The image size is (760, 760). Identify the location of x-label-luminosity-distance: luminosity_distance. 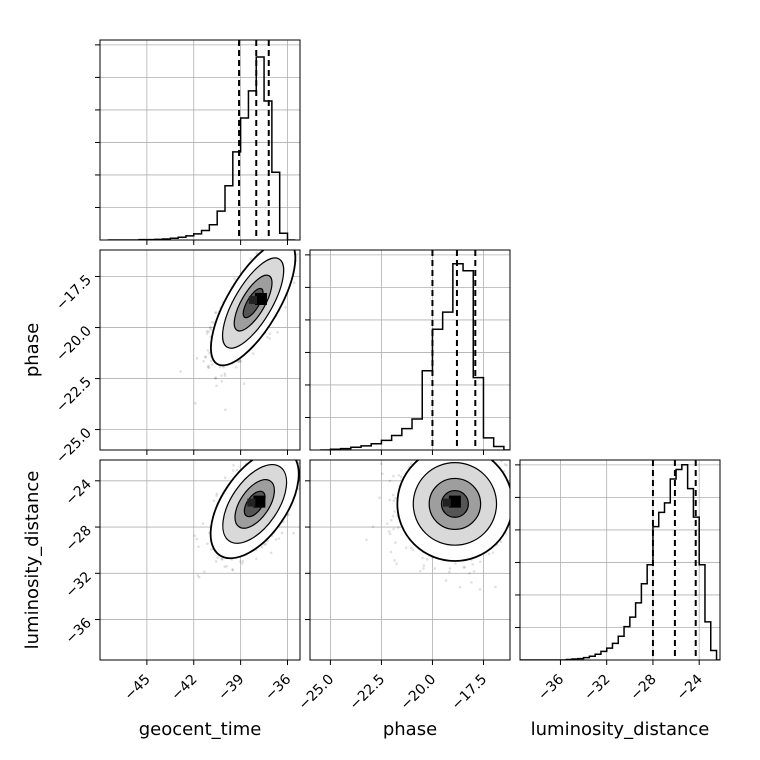
(620, 729).